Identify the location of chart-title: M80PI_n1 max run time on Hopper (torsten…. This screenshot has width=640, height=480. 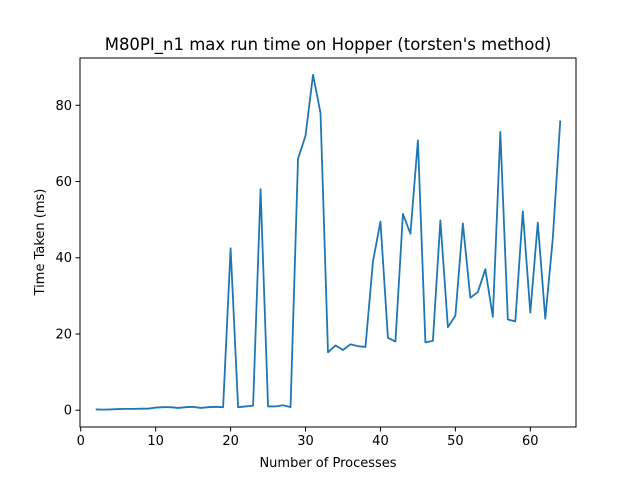
(328, 45).